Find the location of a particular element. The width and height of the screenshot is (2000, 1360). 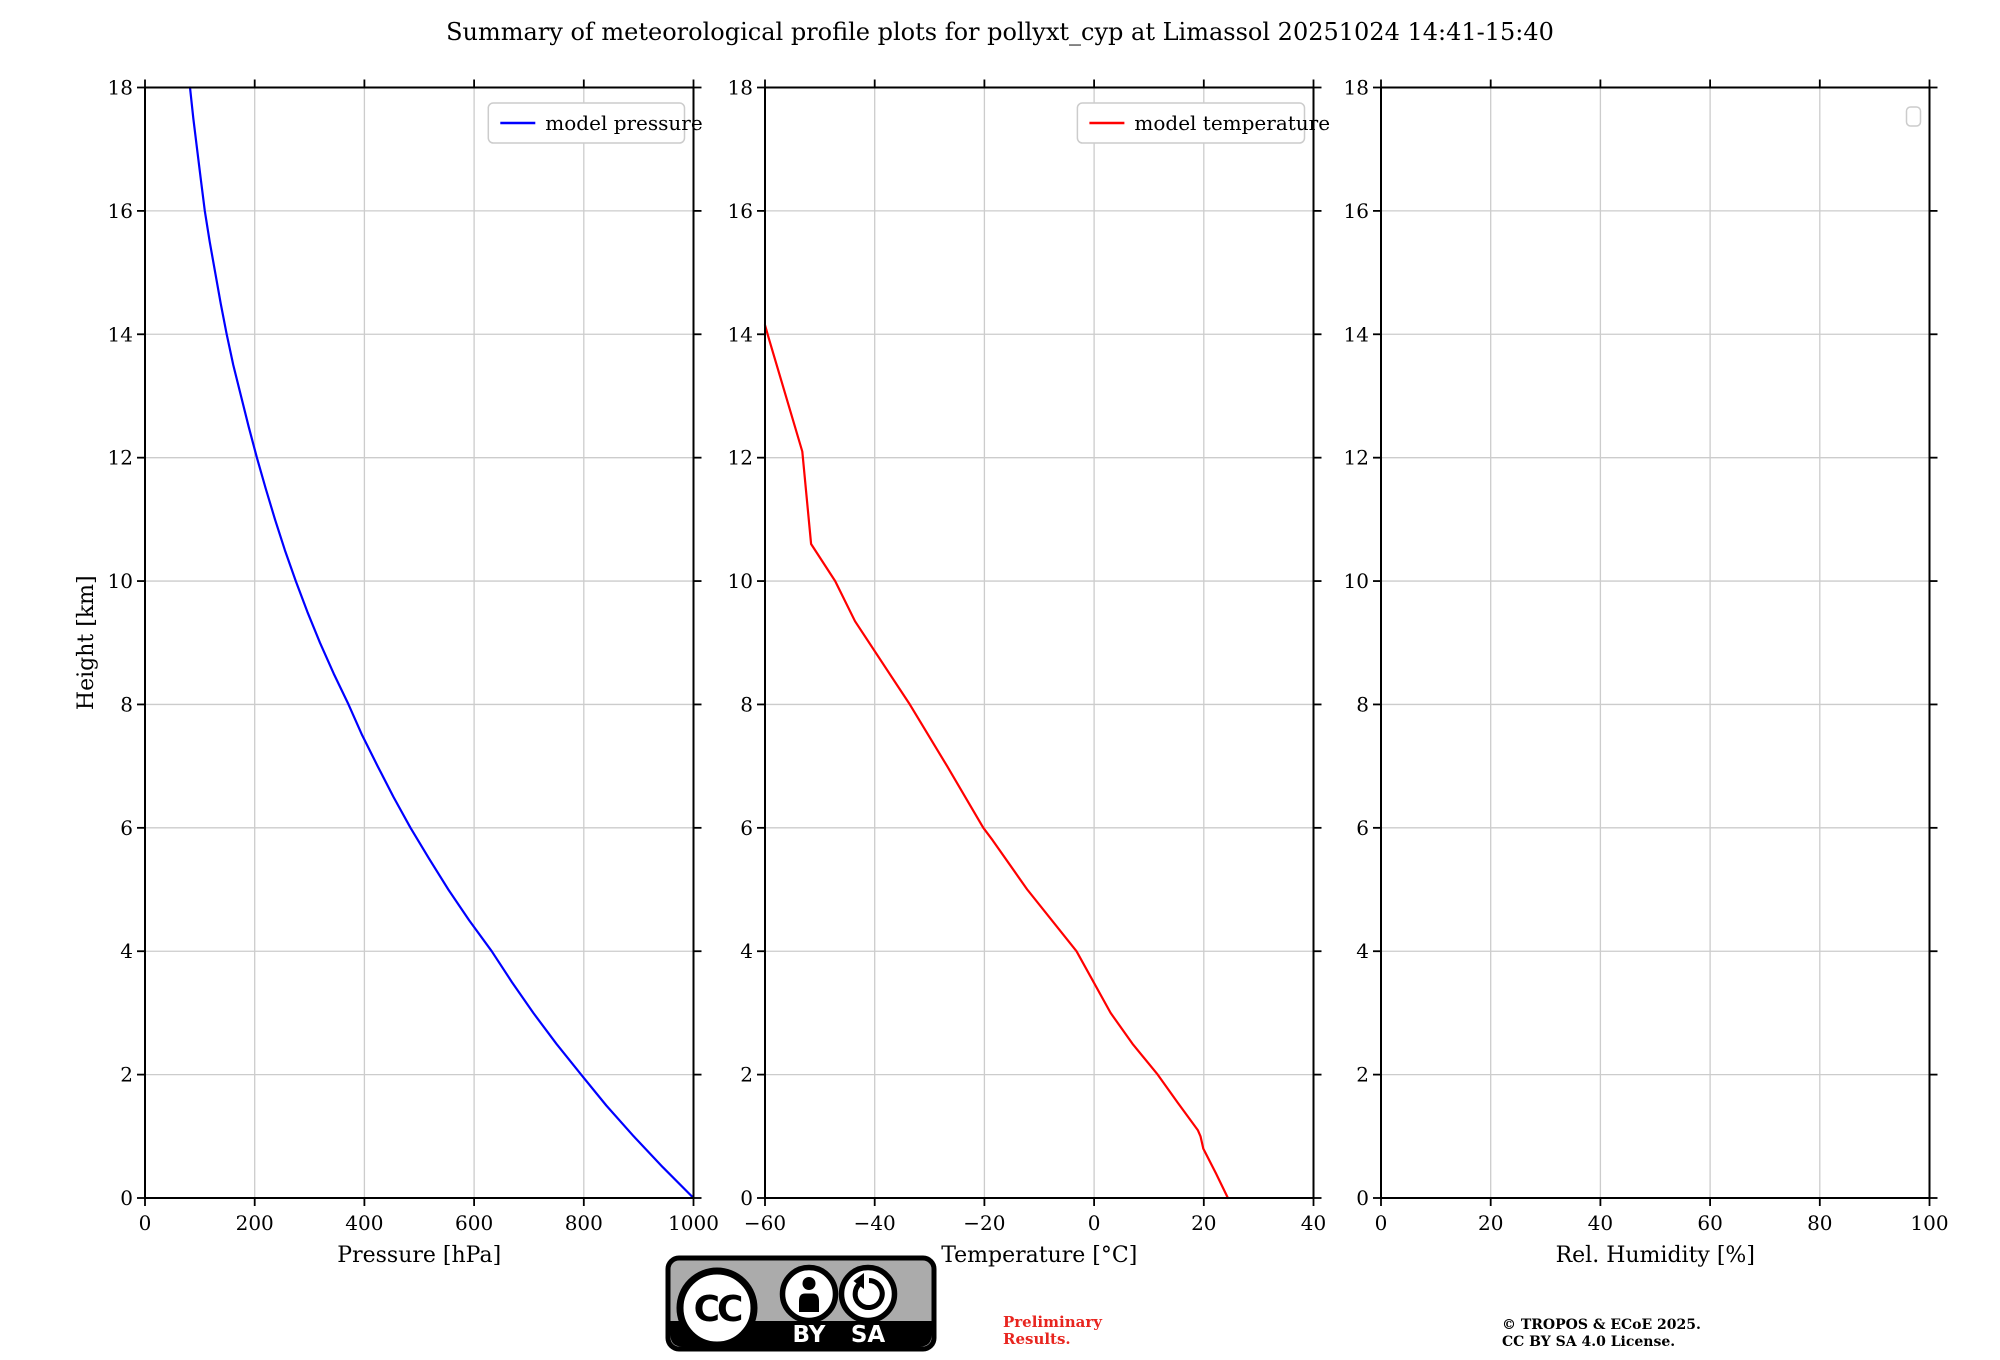

by-label: BY is located at coordinates (809, 1335).